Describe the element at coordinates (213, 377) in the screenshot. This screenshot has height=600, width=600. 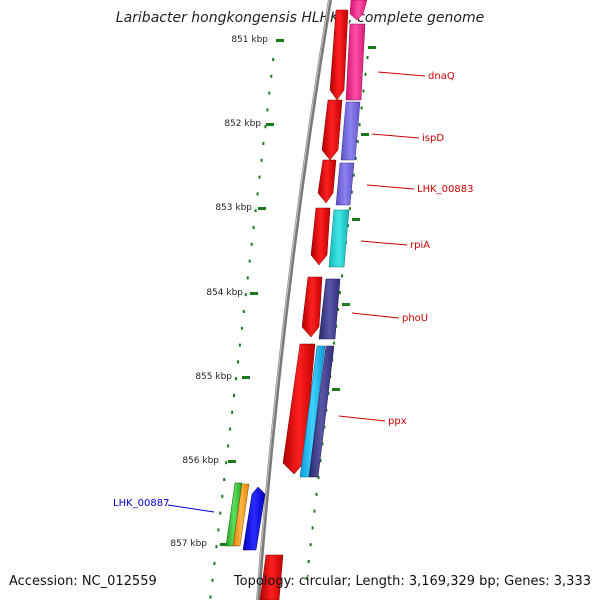
I see `tick-label: 855 kbp` at that location.